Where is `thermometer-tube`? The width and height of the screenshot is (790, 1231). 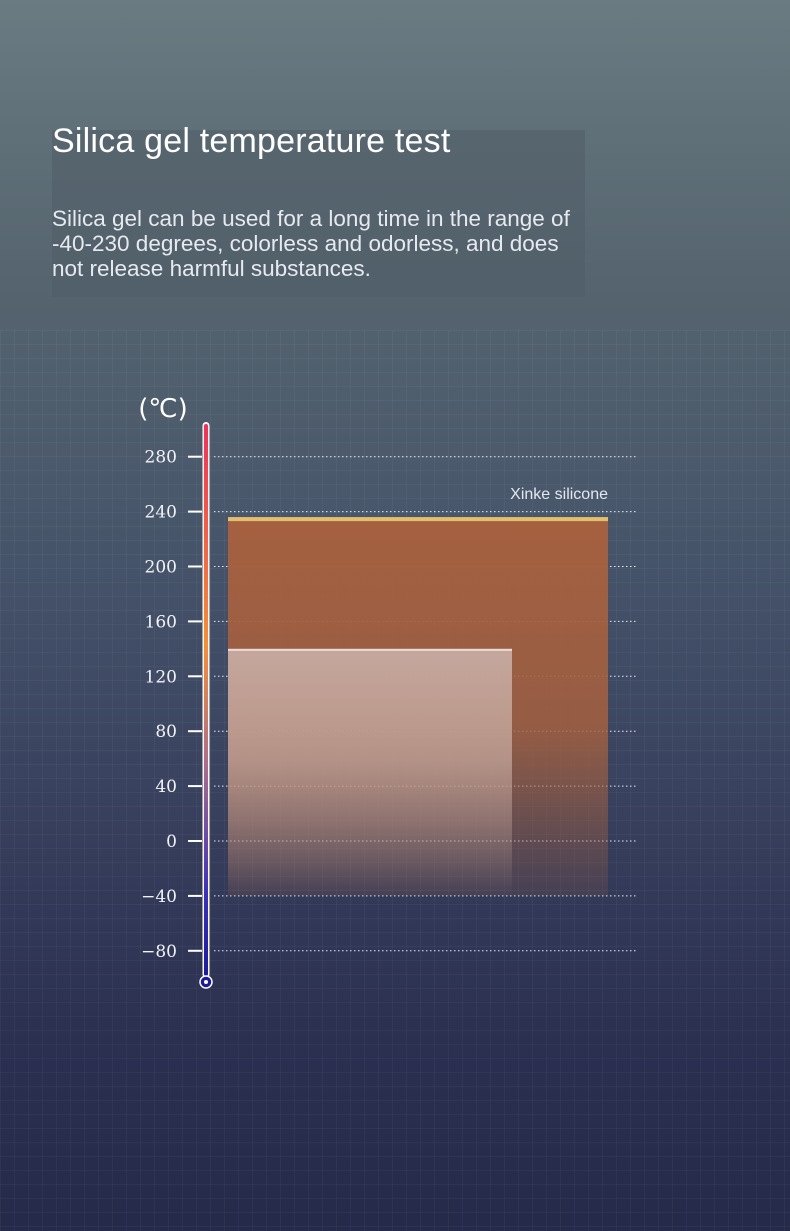
thermometer-tube is located at coordinates (206, 700).